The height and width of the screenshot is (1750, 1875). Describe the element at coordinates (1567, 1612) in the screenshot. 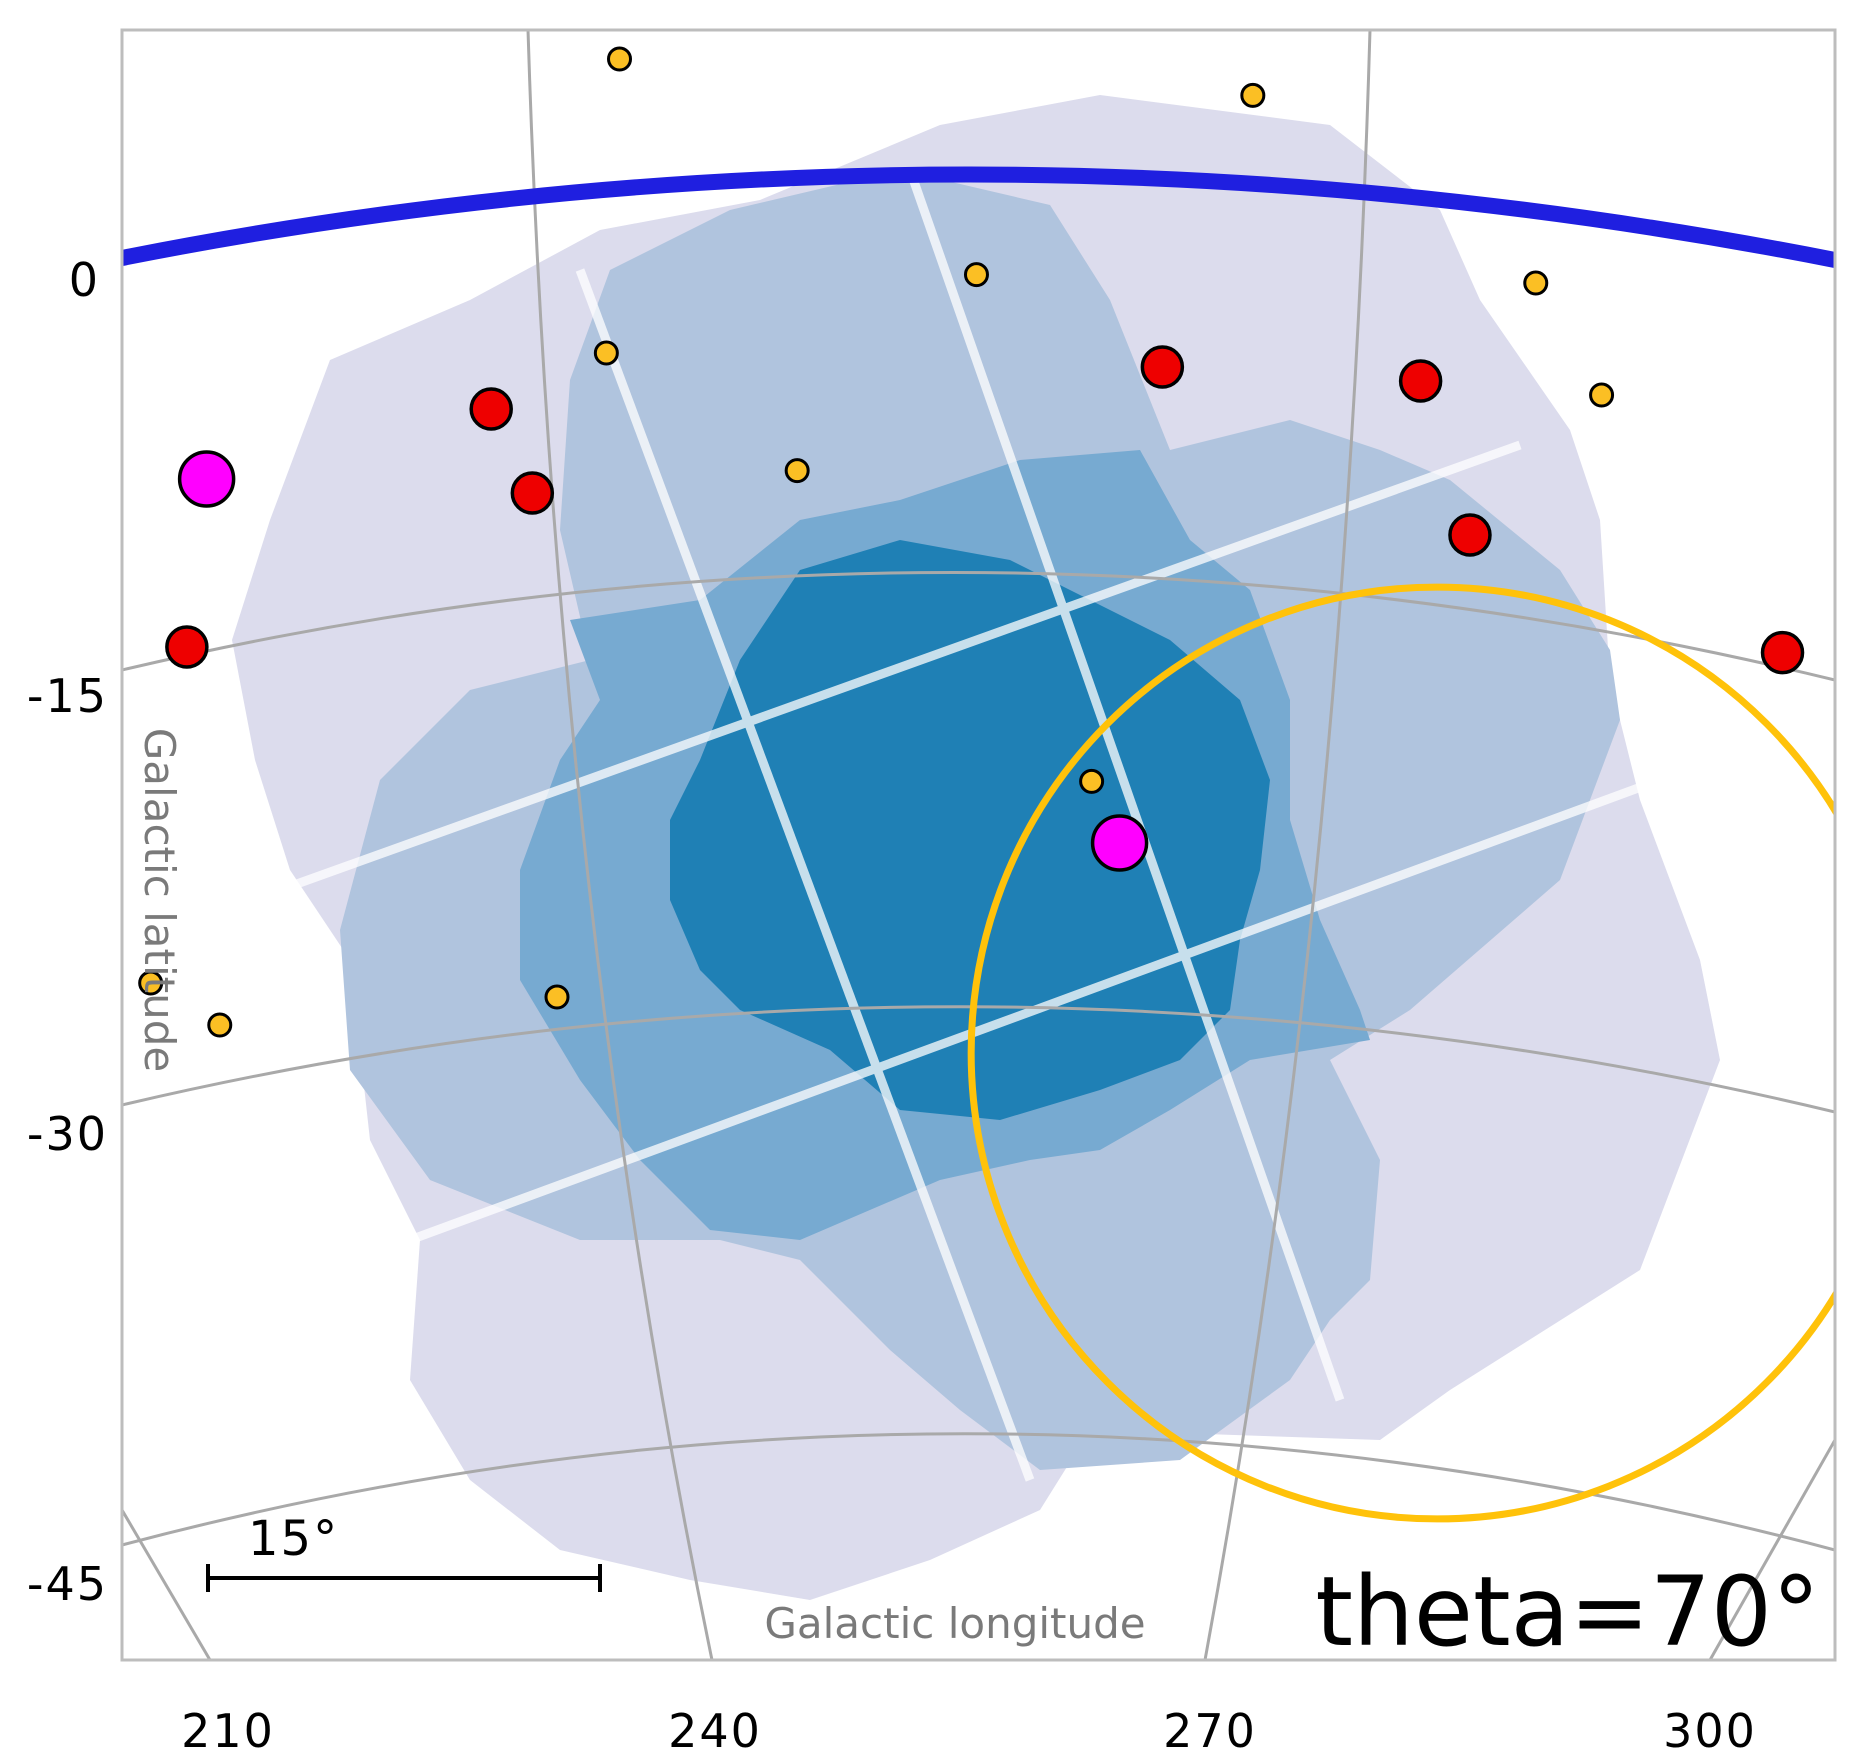

I see `theta-annotation: theta=70°` at that location.